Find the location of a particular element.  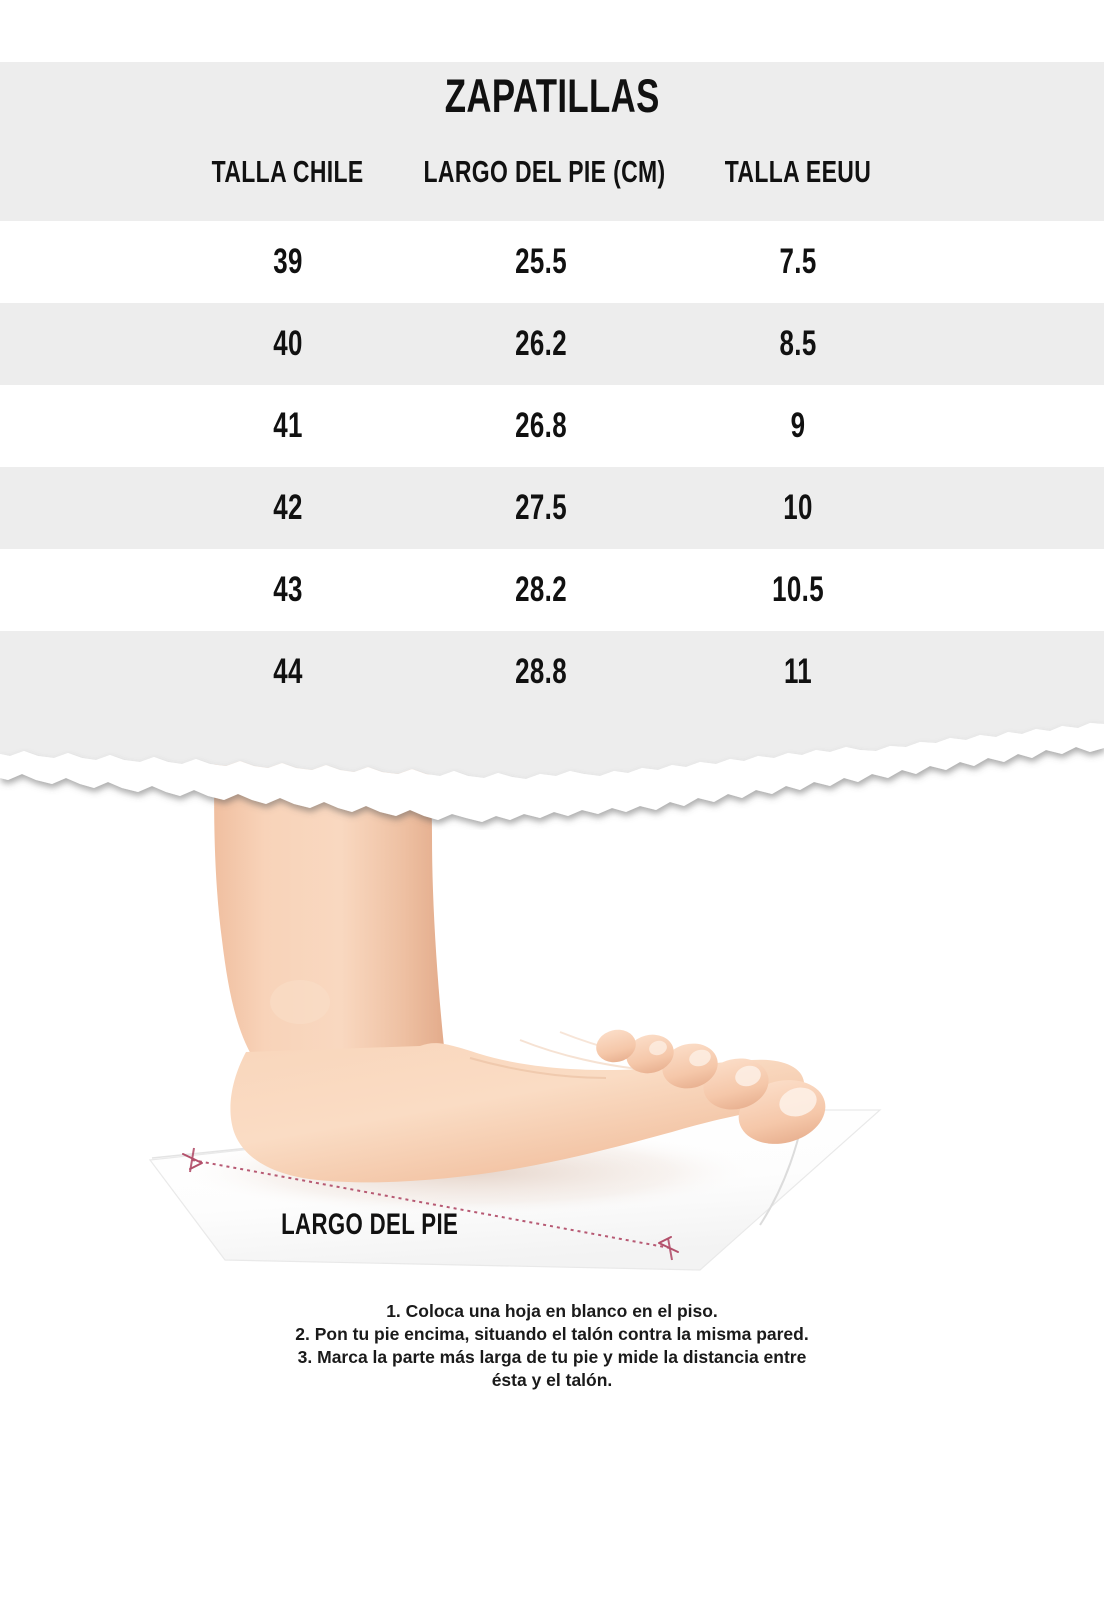

table-row: 40 26.2 8.5 is located at coordinates (552, 344).